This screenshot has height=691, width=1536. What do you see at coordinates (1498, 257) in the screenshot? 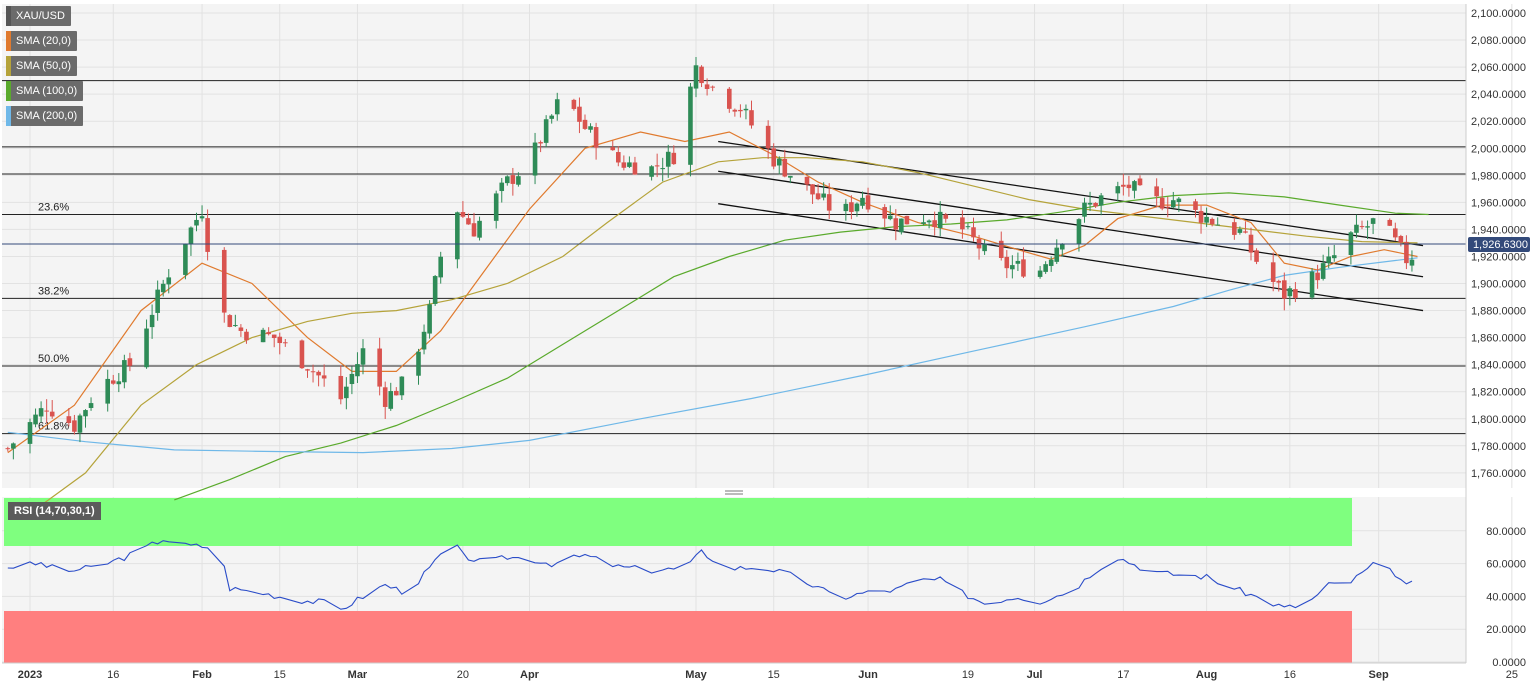
I see `price-tick-label: 1,920.0000` at bounding box center [1498, 257].